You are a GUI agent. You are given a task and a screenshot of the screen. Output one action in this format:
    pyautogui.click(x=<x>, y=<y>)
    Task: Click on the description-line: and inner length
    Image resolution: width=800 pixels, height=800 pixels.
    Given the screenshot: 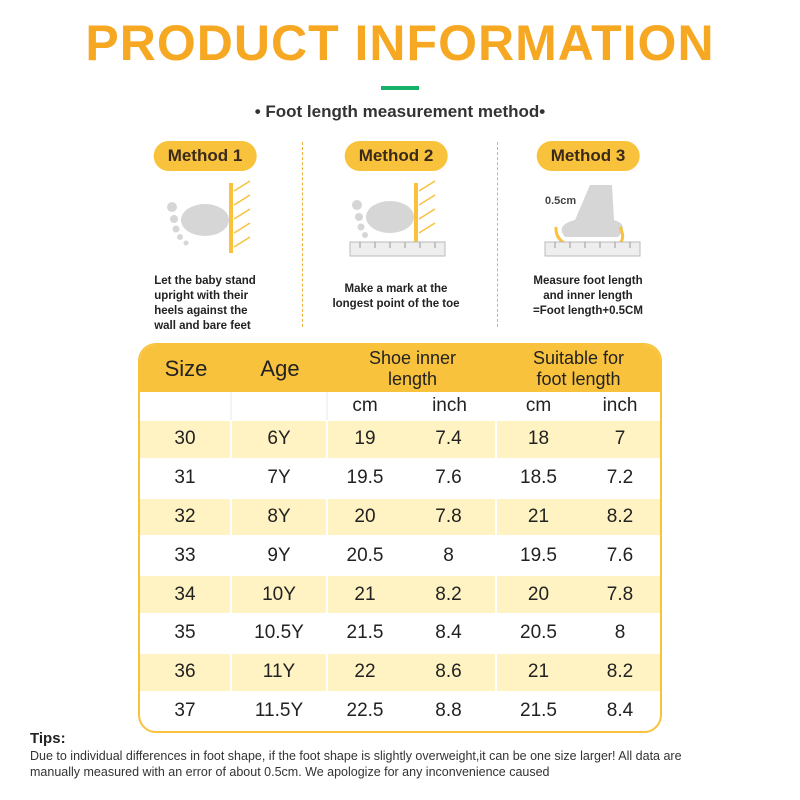 What is the action you would take?
    pyautogui.click(x=588, y=296)
    